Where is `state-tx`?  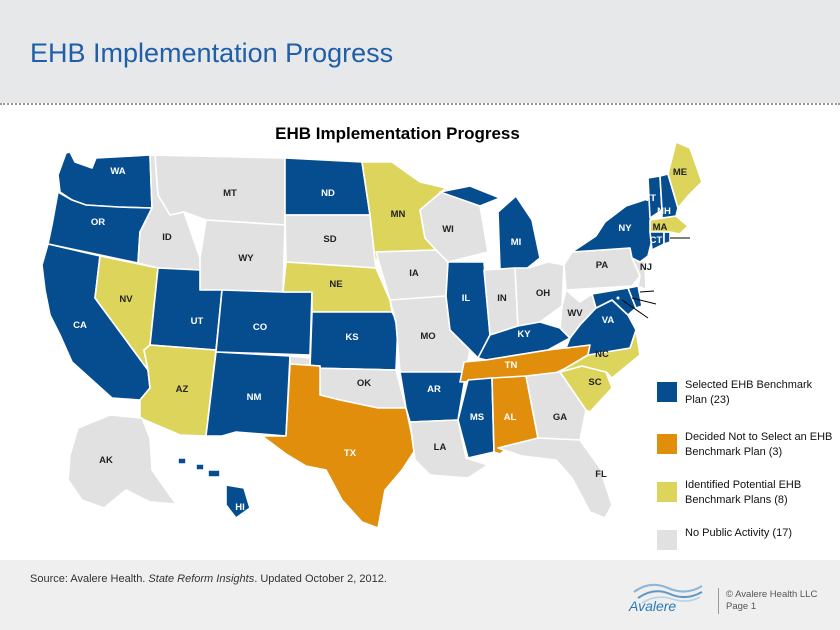
state-tx is located at coordinates (338, 446).